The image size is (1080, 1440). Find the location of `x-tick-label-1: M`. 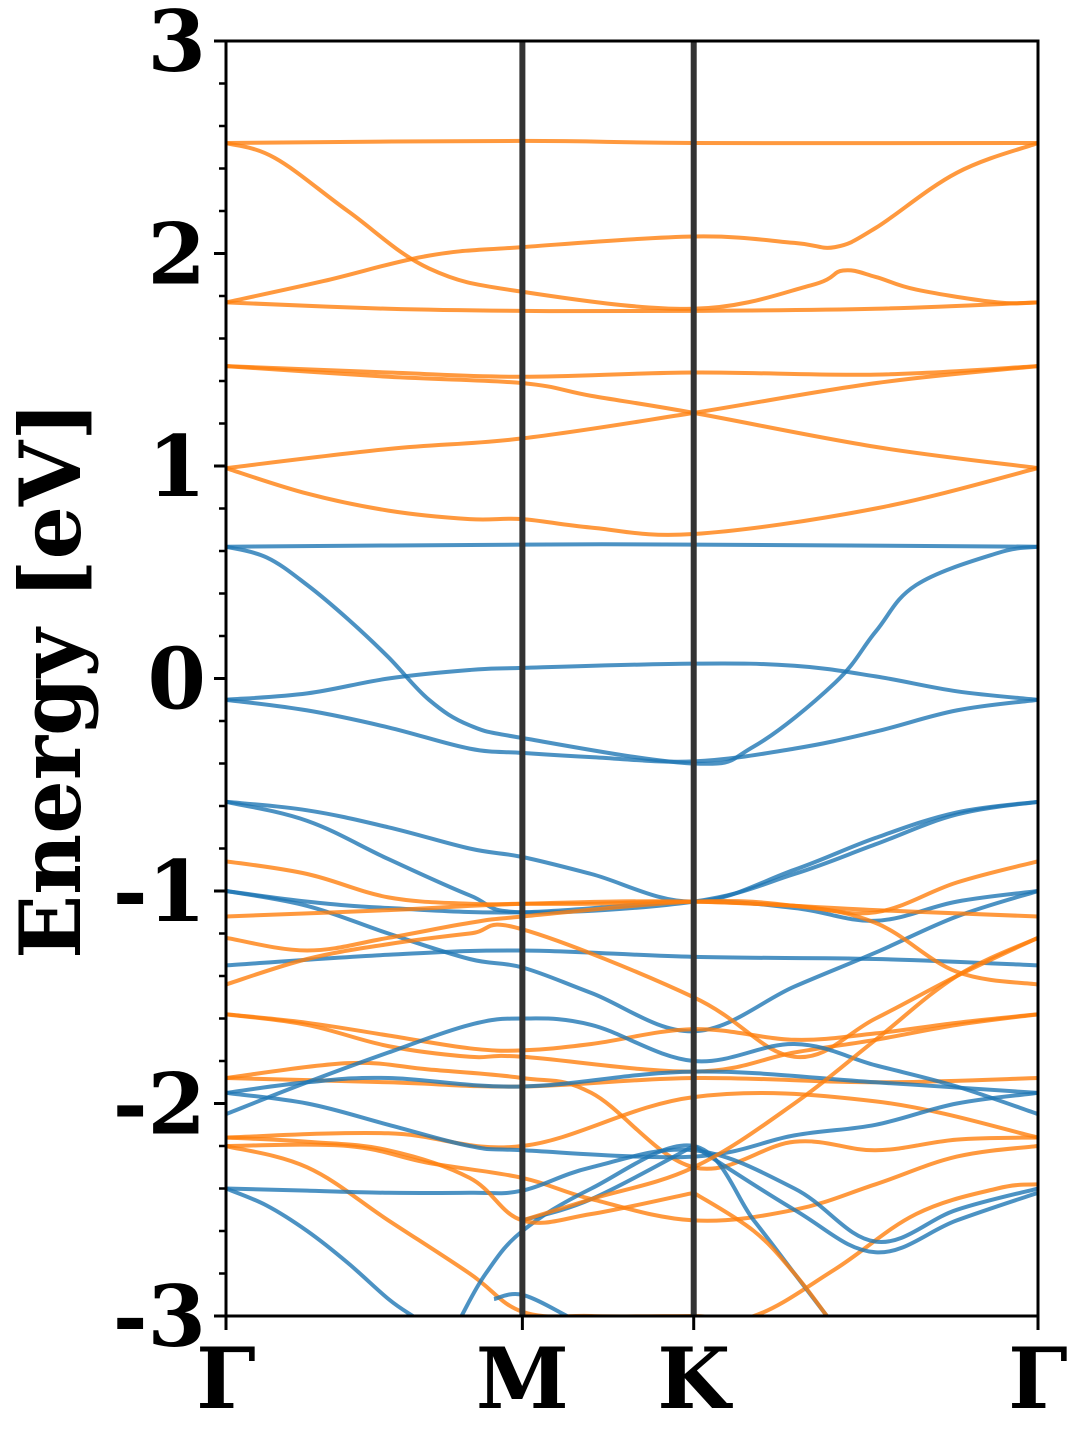

x-tick-label-1: M is located at coordinates (522, 1378).